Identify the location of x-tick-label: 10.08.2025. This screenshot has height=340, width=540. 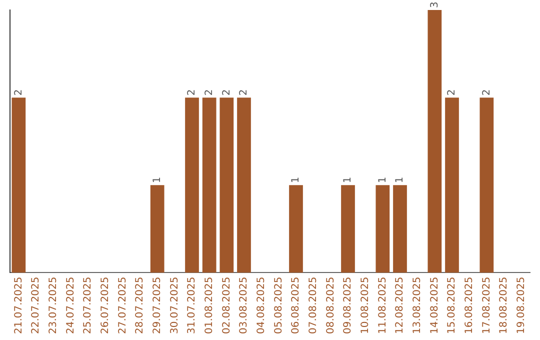
(365, 305).